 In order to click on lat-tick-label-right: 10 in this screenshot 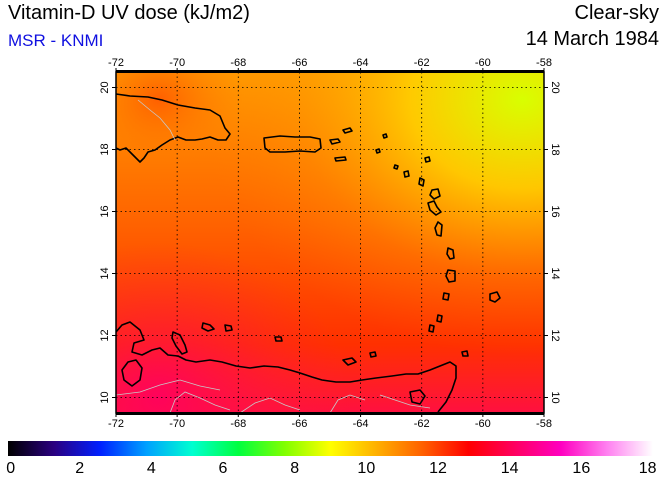, I will do `click(555, 397)`.